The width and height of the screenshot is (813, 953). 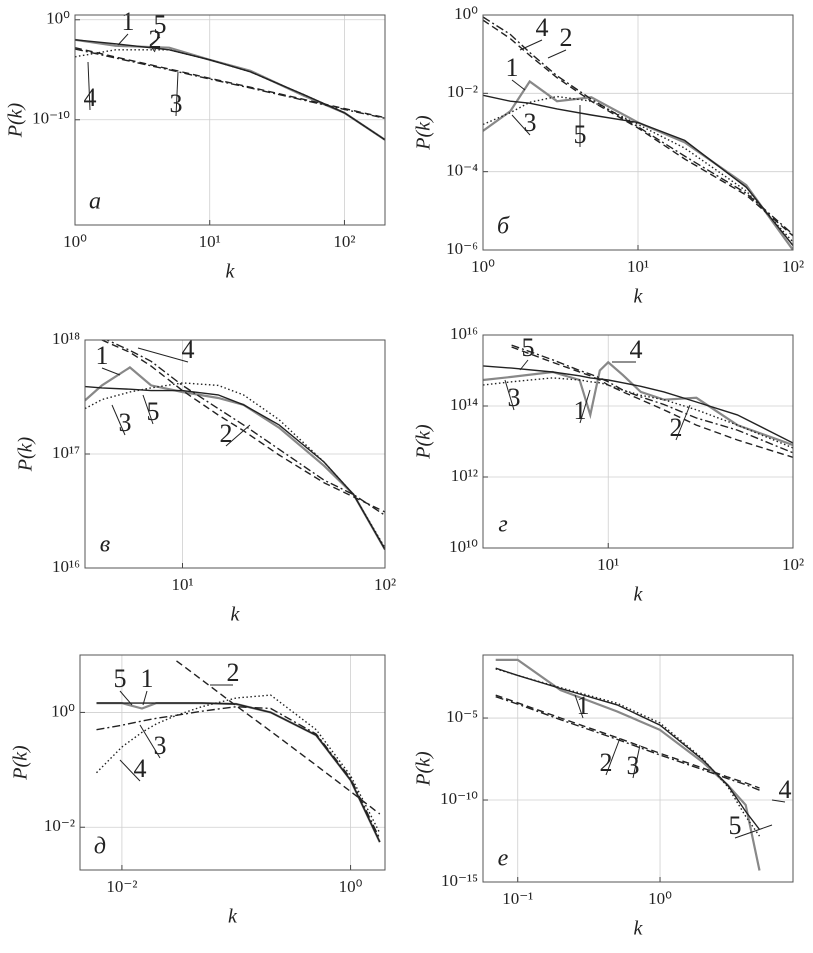 What do you see at coordinates (462, 170) in the screenshot?
I see `y-tick-label: 10⁻⁴` at bounding box center [462, 170].